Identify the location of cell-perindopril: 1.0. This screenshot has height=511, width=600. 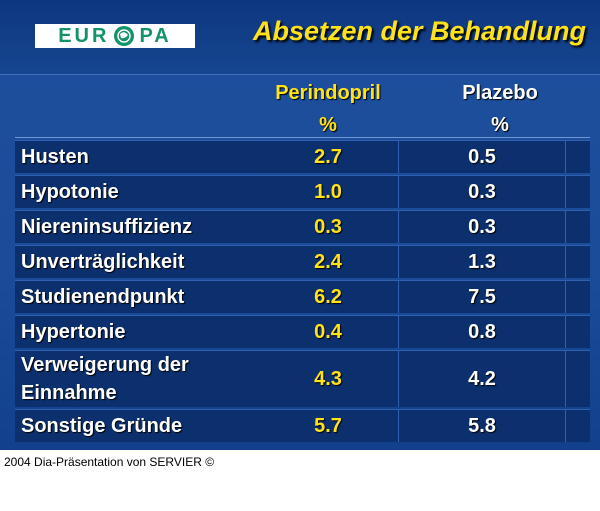
(328, 191).